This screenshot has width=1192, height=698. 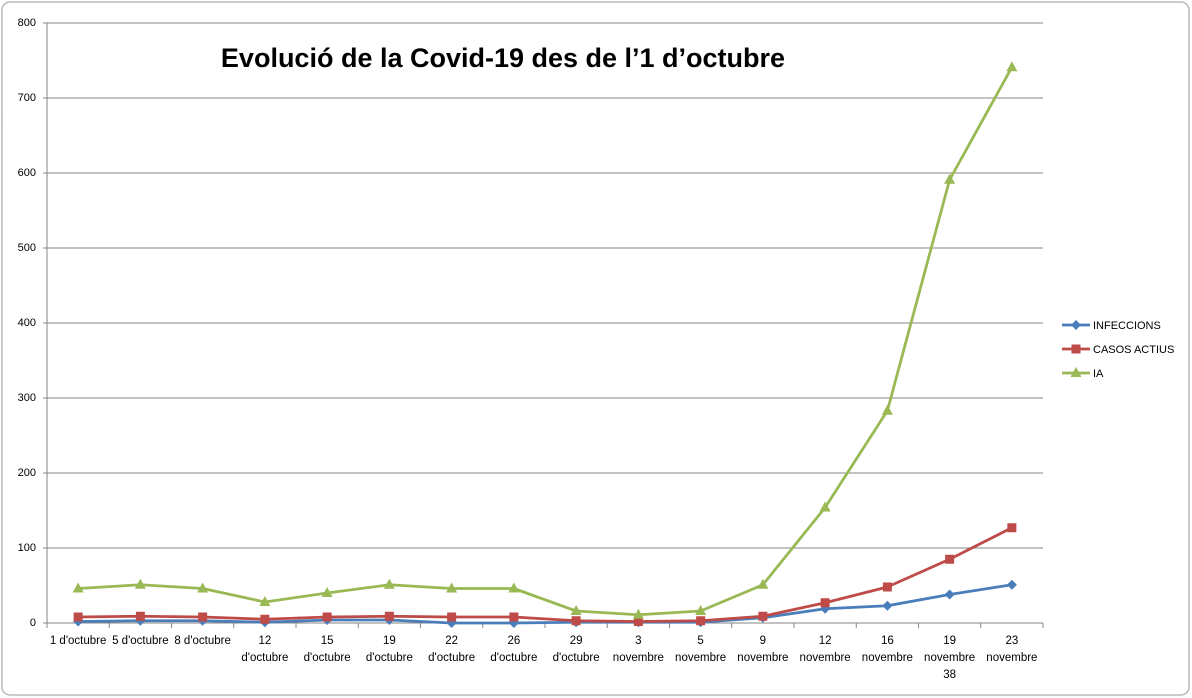 I want to click on y-tick-label: 700, so click(x=27, y=98).